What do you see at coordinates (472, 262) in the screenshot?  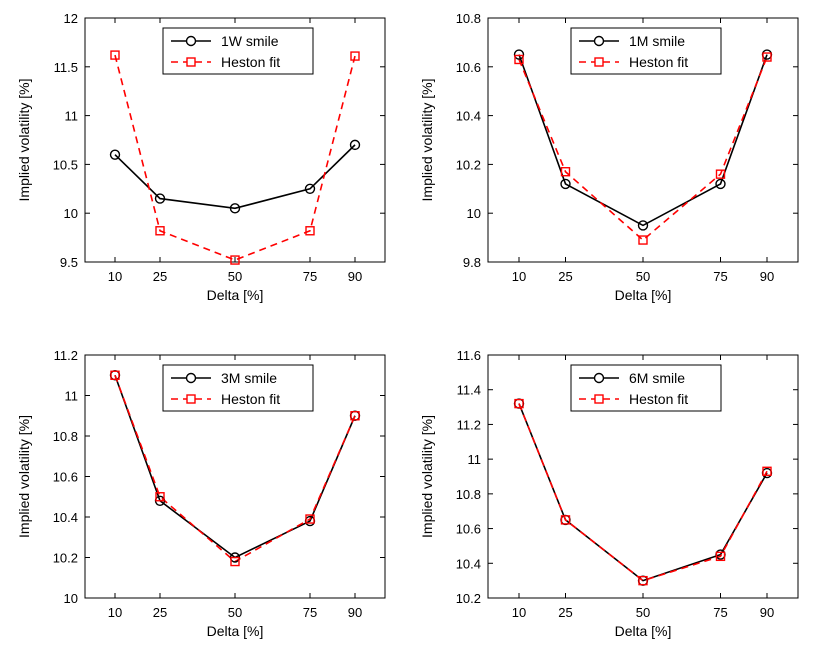 I see `y-tick-label: 9.8` at bounding box center [472, 262].